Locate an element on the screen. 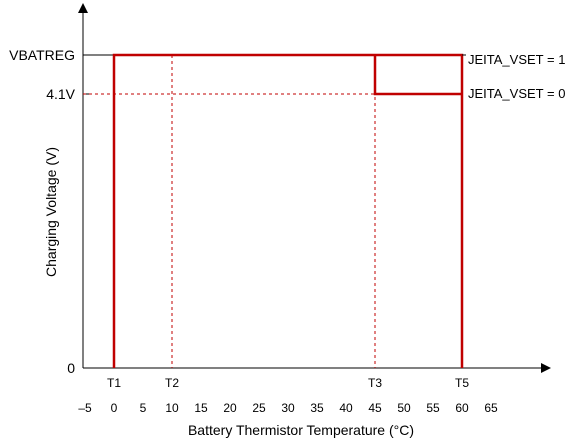  y-axis-title: Charging Voltage (V) is located at coordinates (51, 212).